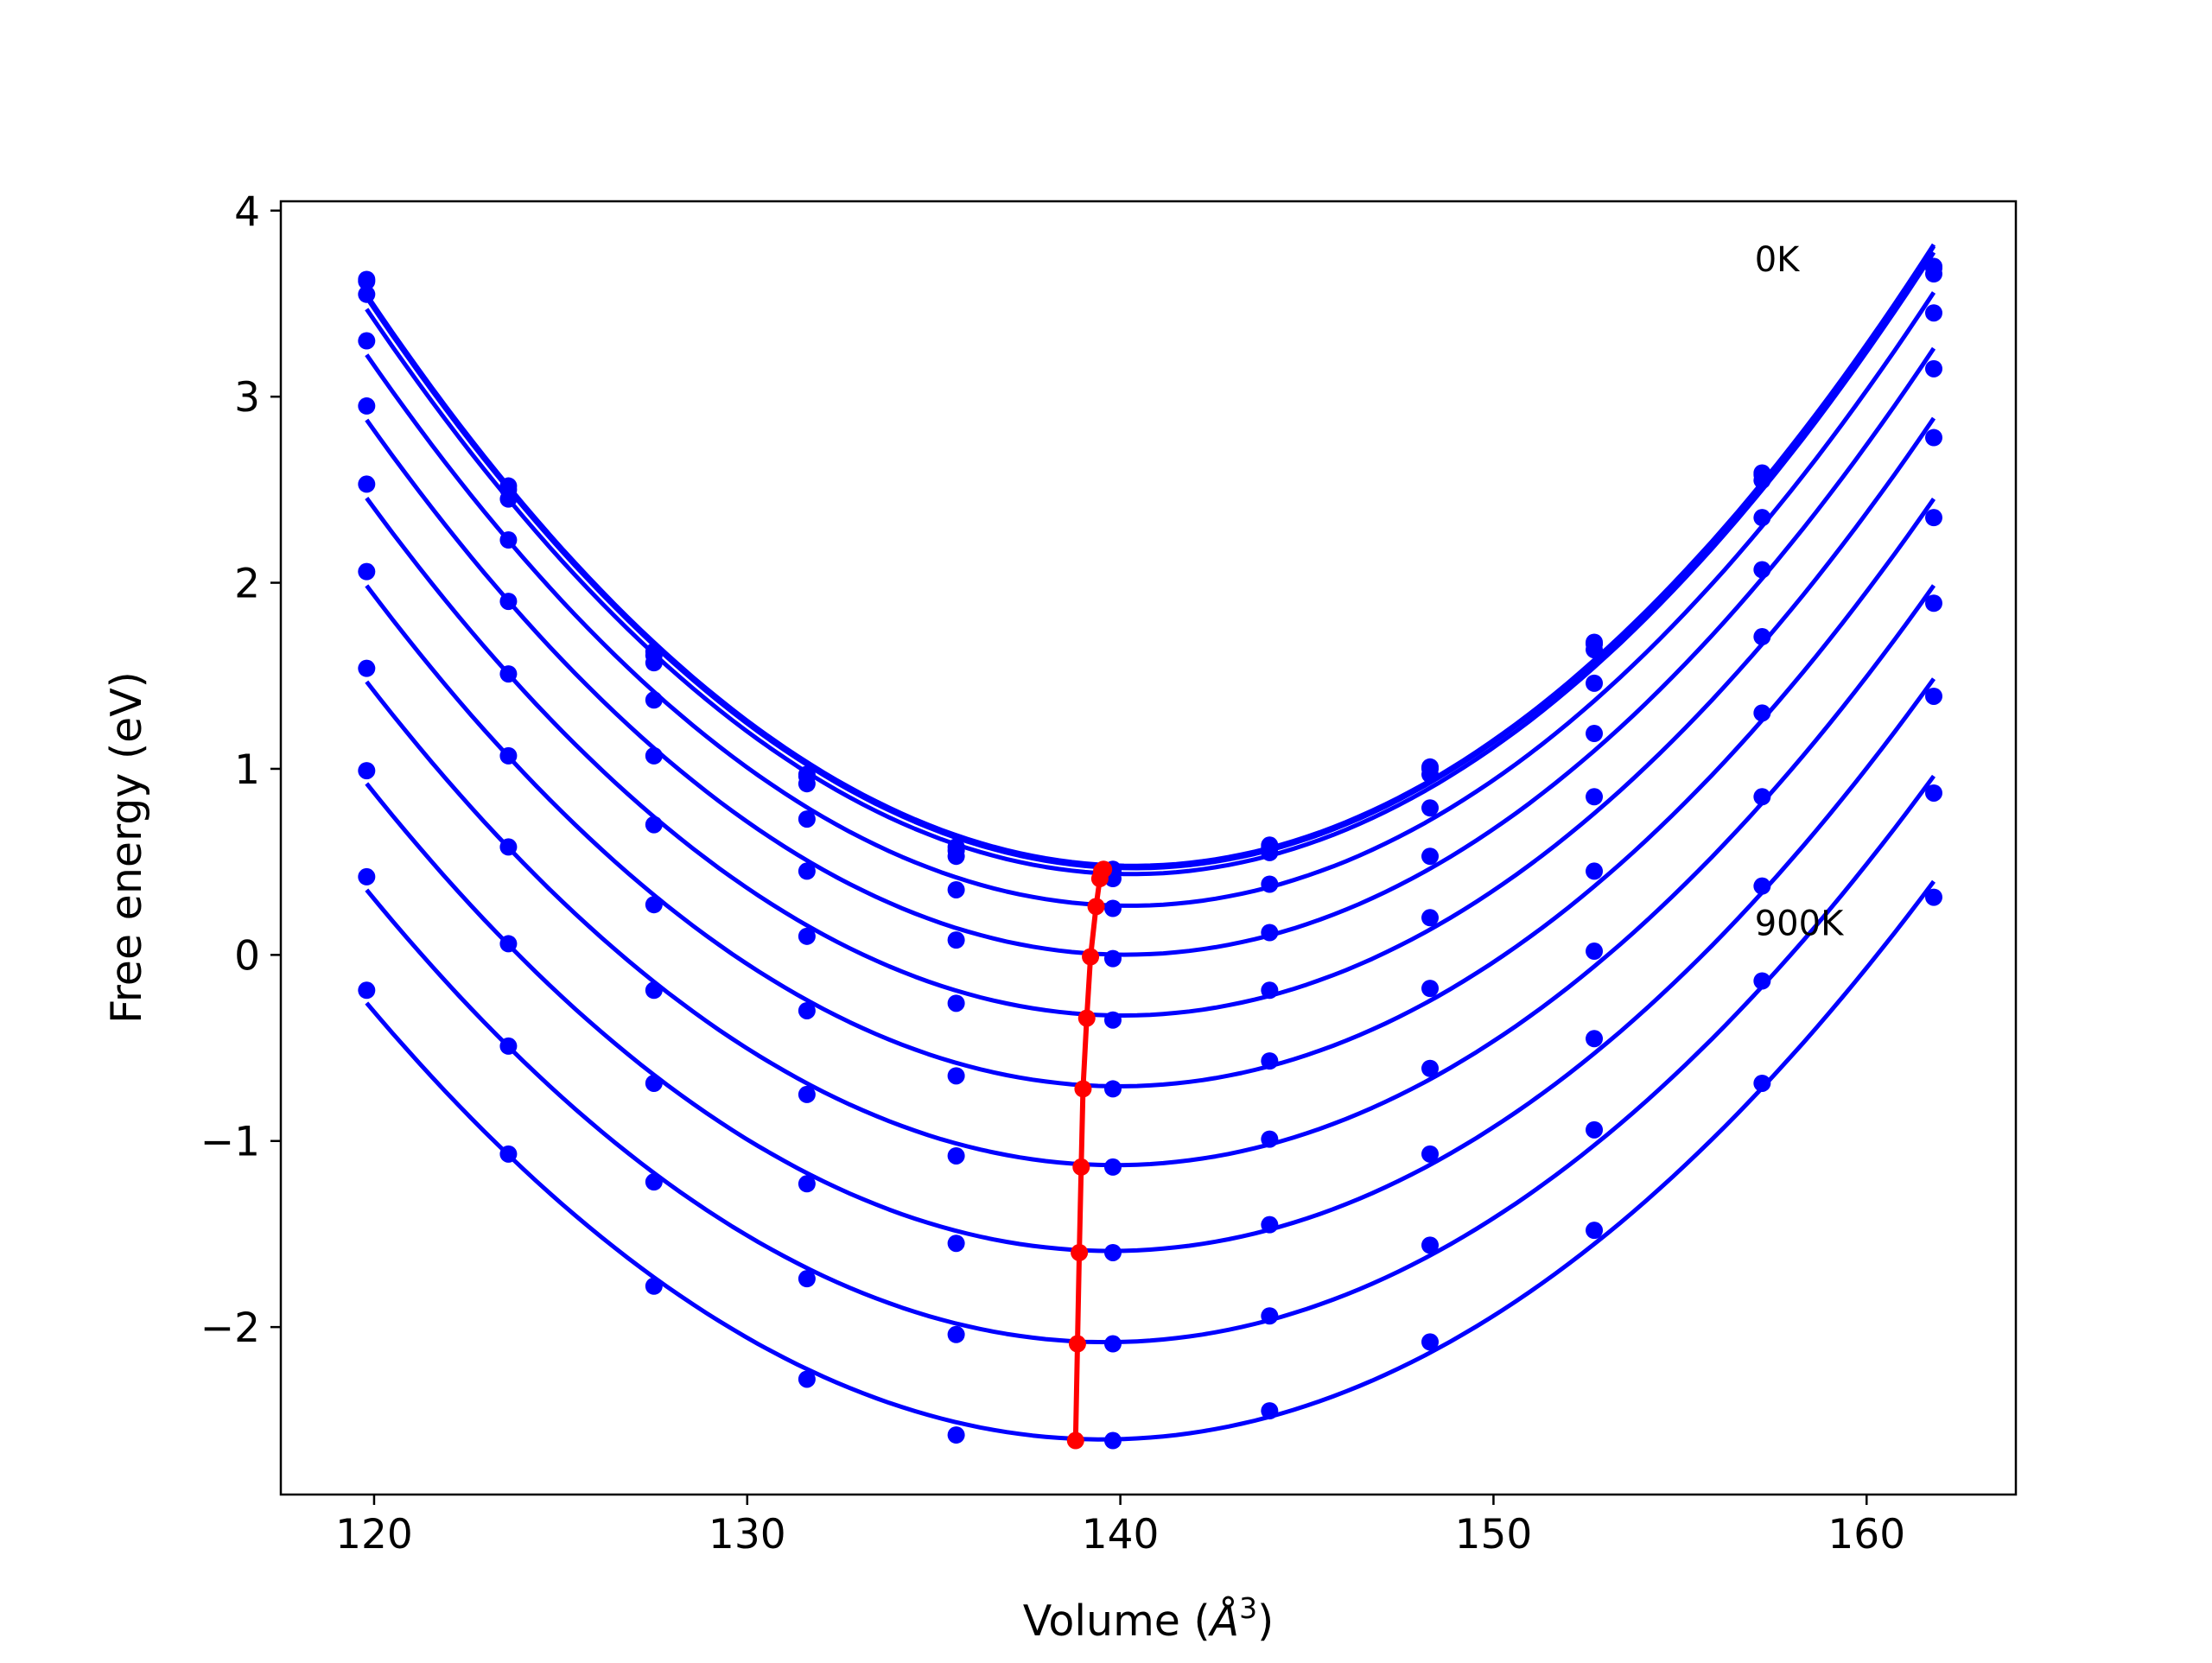 The image size is (2212, 1663). I want to click on y-tick-label: 2, so click(247, 585).